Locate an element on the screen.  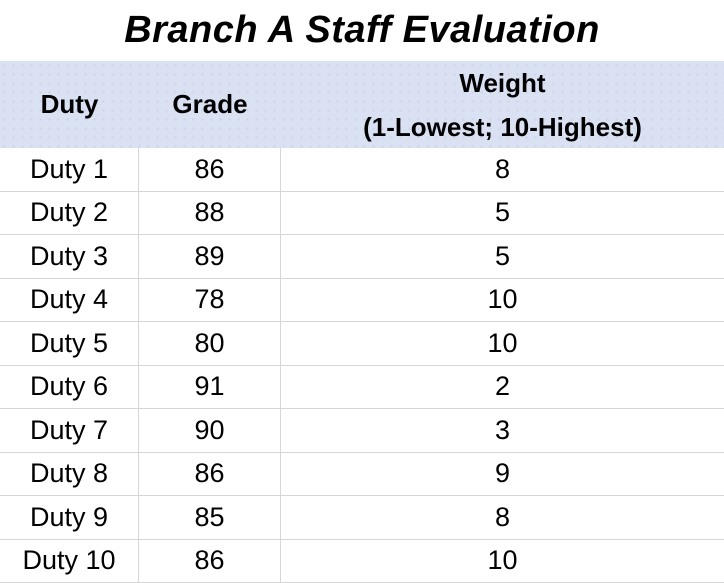
table-row: Duty 7 90 3 is located at coordinates (362, 431).